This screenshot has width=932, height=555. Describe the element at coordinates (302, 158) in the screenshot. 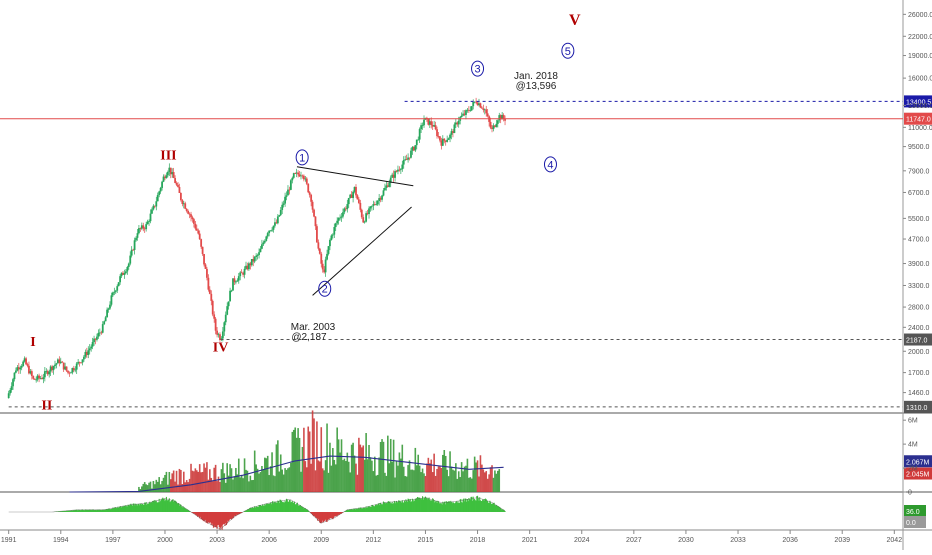

I see `wave-label-blue: 1` at that location.